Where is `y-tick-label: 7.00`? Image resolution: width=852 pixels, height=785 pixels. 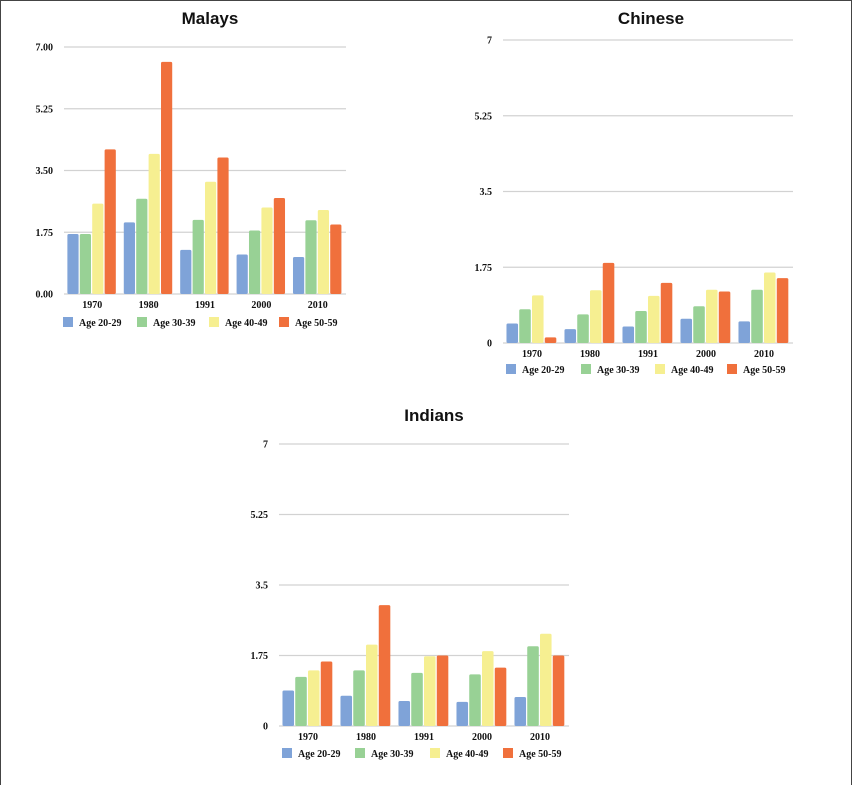
y-tick-label: 7.00 is located at coordinates (45, 48).